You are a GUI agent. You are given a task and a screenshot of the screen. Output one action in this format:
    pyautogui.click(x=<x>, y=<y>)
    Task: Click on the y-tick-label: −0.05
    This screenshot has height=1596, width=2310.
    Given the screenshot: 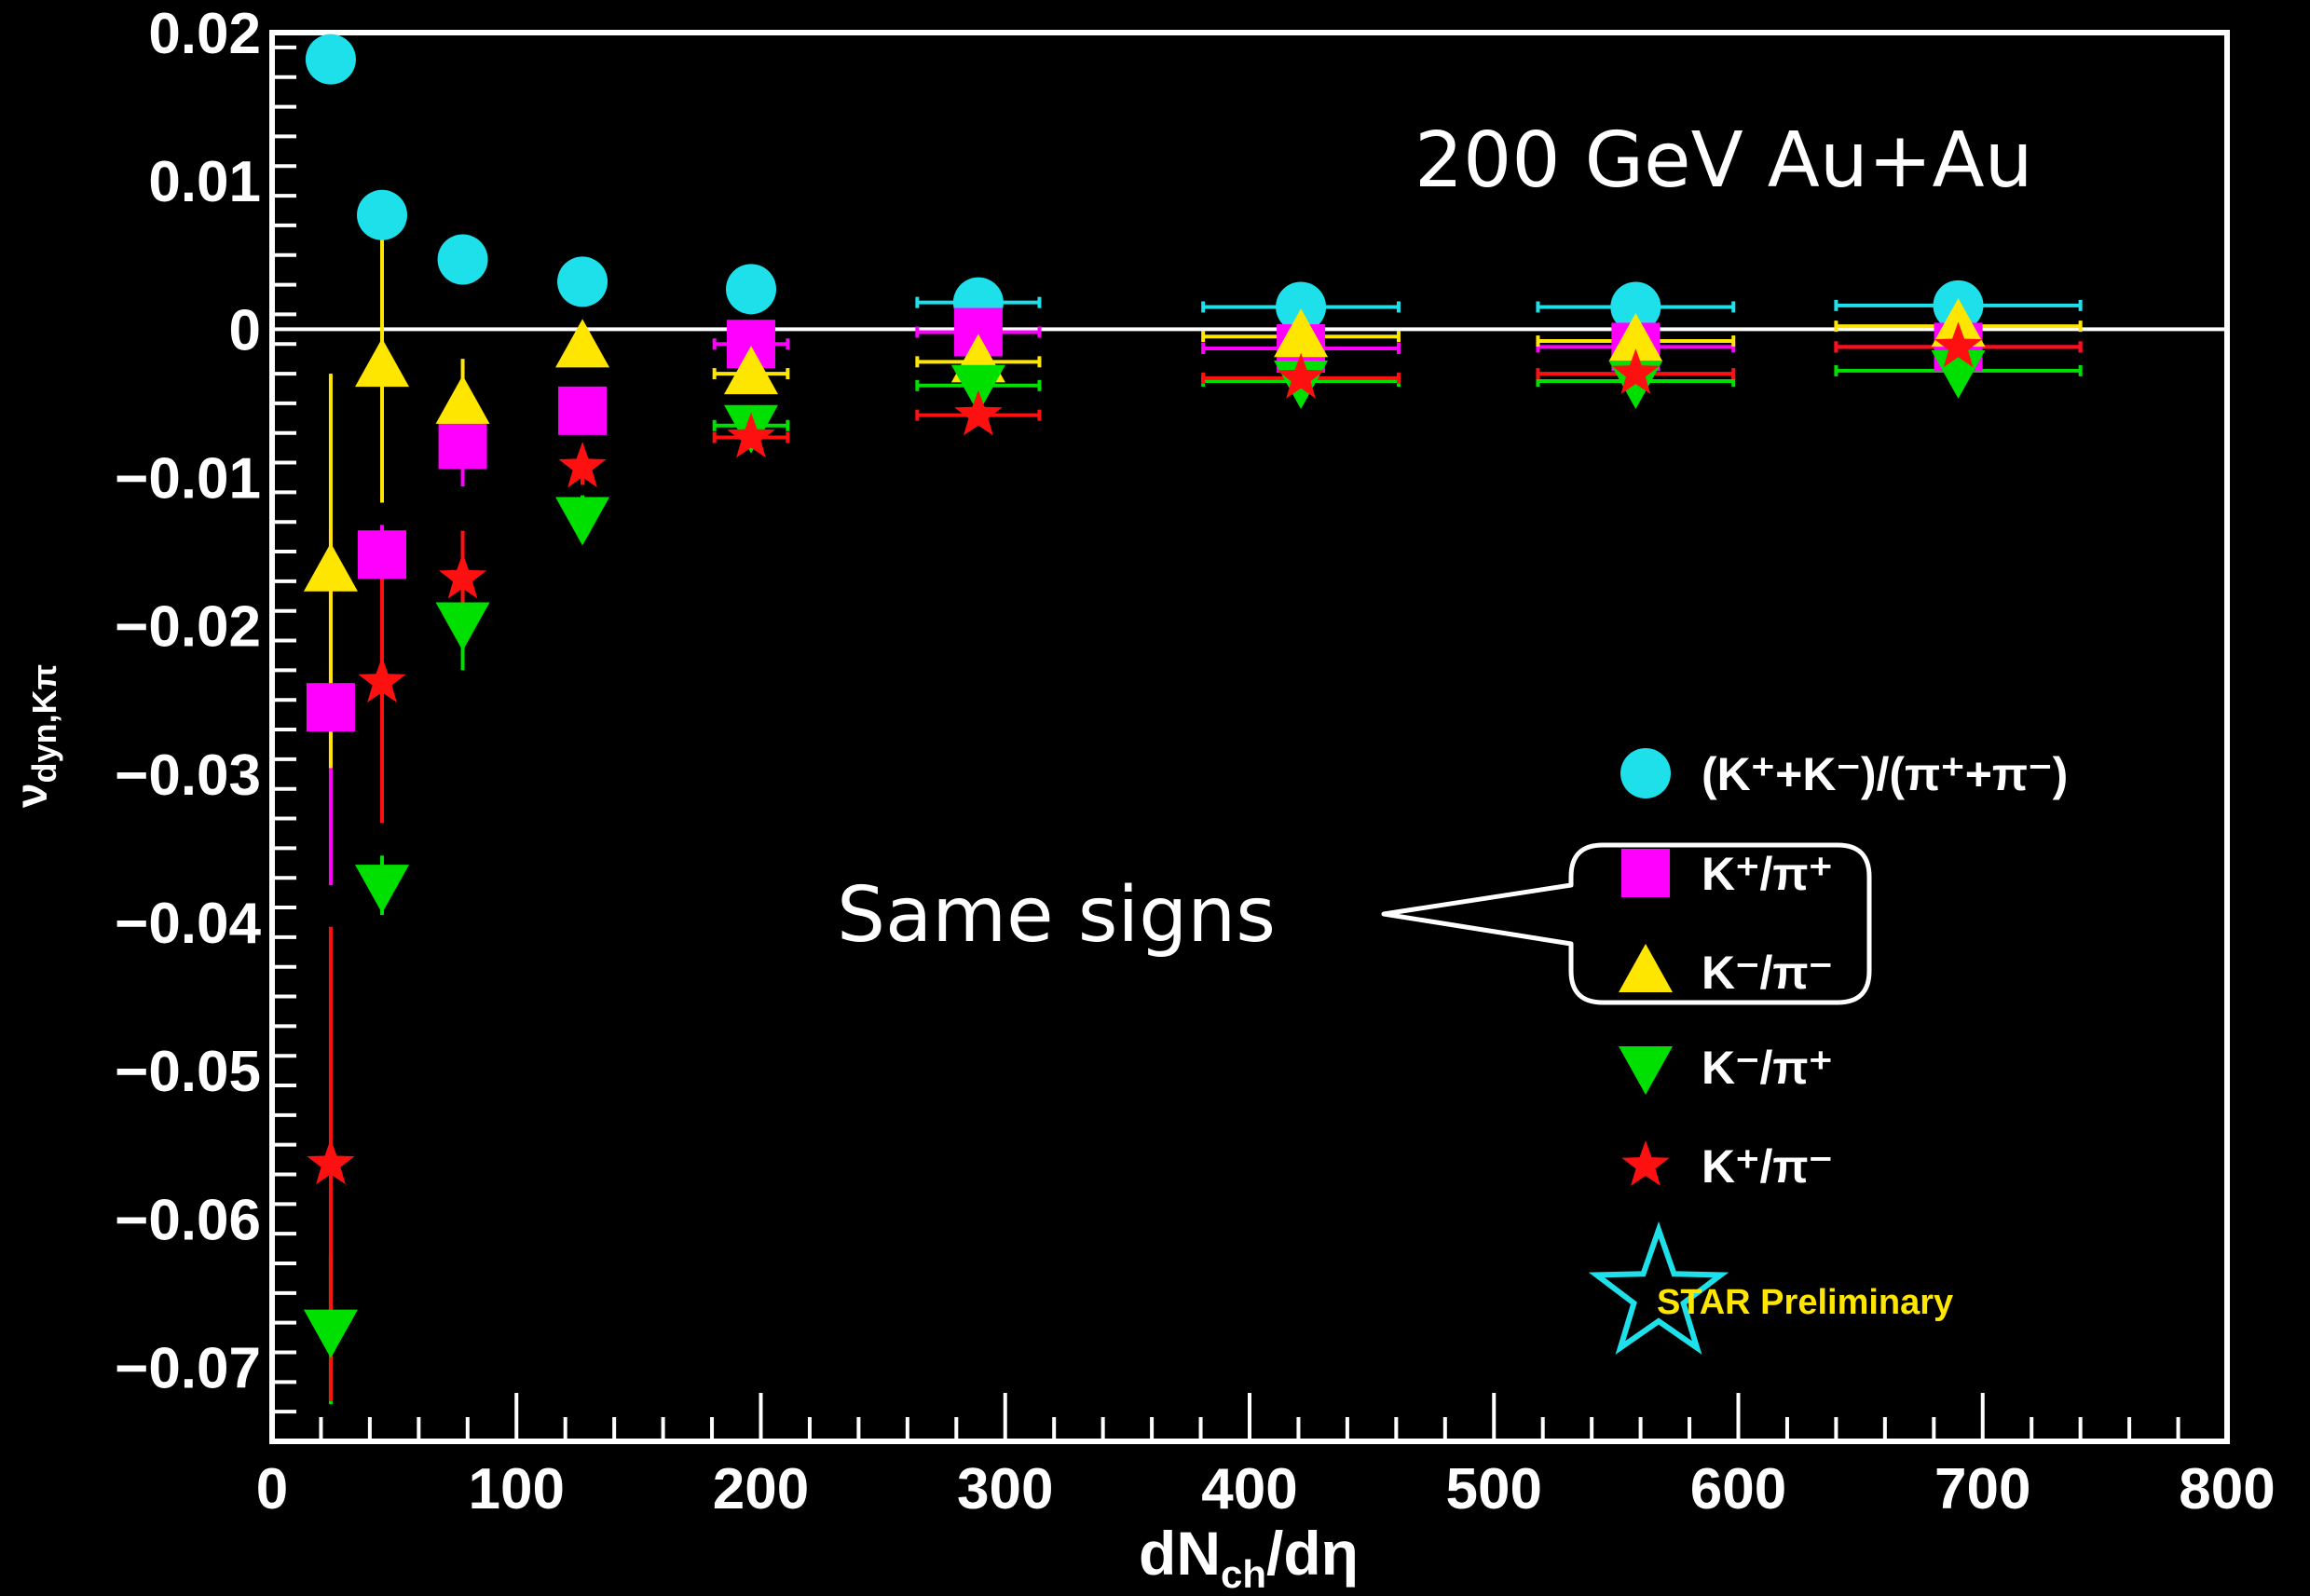 What is the action you would take?
    pyautogui.click(x=188, y=1072)
    